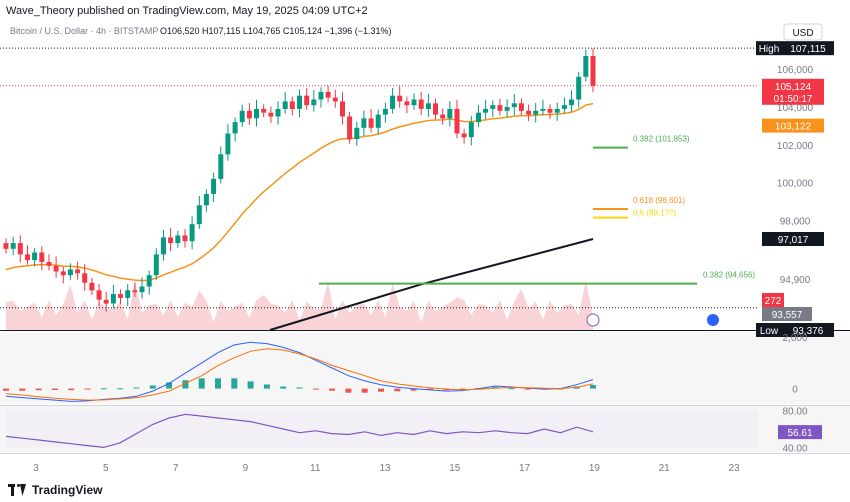  Describe the element at coordinates (795, 146) in the screenshot. I see `y-tick-label: 102,000` at that location.